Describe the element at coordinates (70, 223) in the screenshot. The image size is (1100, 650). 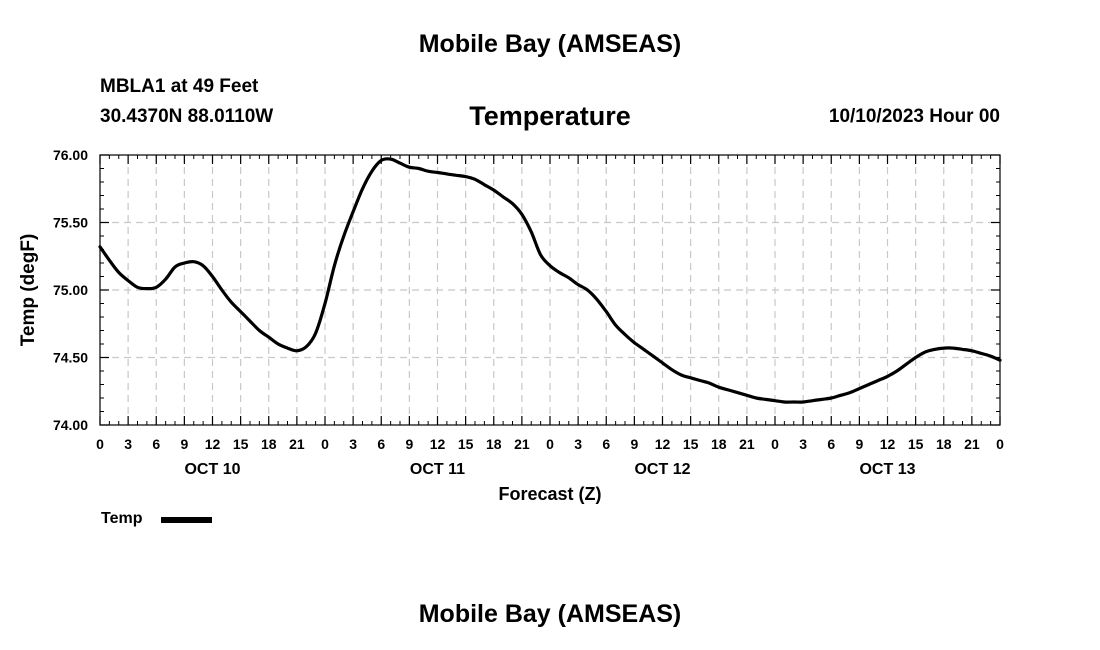
I see `y-tick-label: 75.50` at that location.